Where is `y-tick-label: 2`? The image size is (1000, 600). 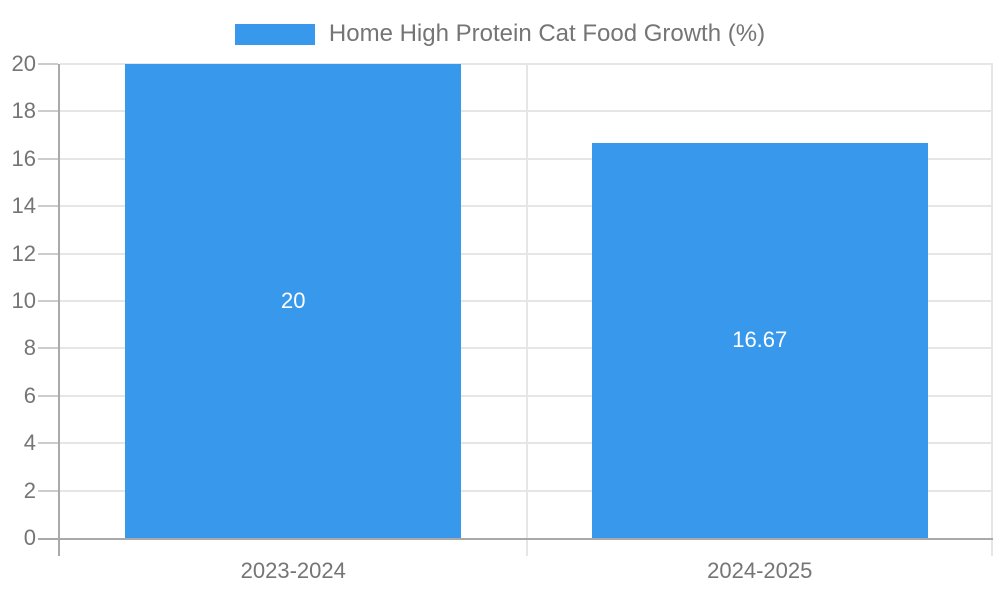
y-tick-label: 2 is located at coordinates (29, 490).